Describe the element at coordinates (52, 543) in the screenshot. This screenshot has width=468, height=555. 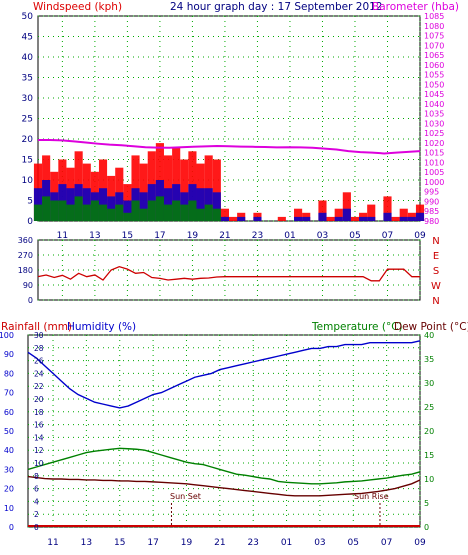
I see `x-tick-label: 11` at that location.